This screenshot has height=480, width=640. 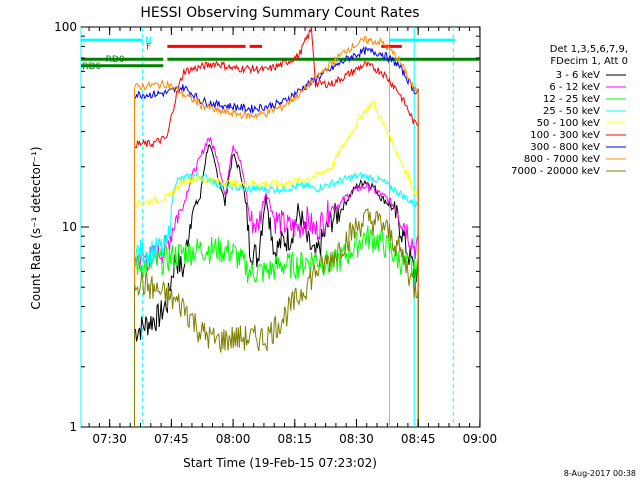 I want to click on x-tick-label-3: 08:15, so click(x=294, y=439).